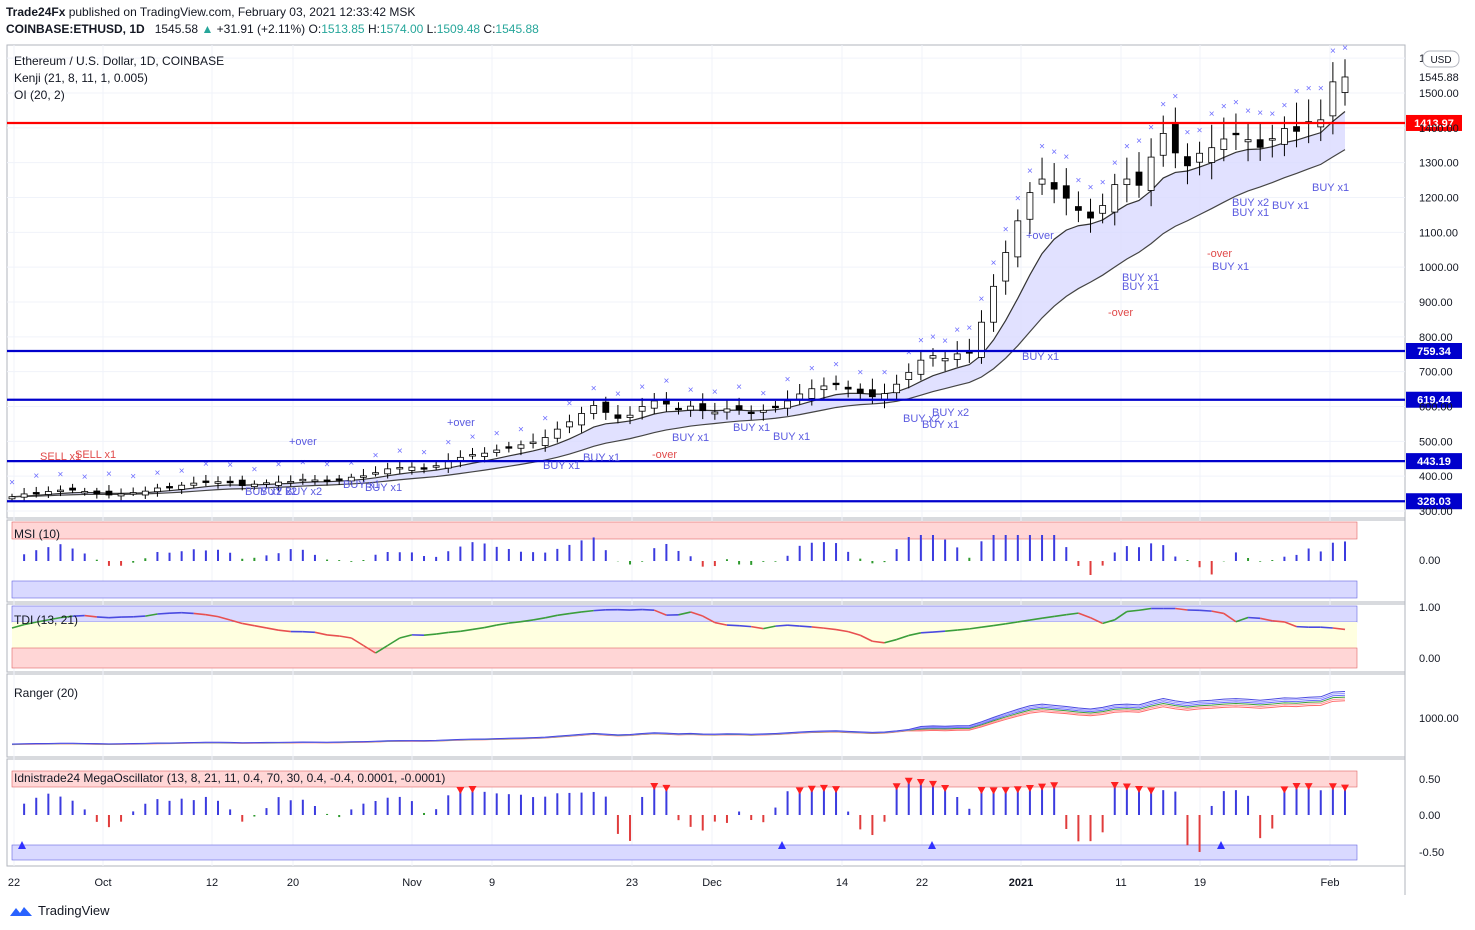  Describe the element at coordinates (207, 29) in the screenshot. I see `change-arrow-icon: ▲` at that location.